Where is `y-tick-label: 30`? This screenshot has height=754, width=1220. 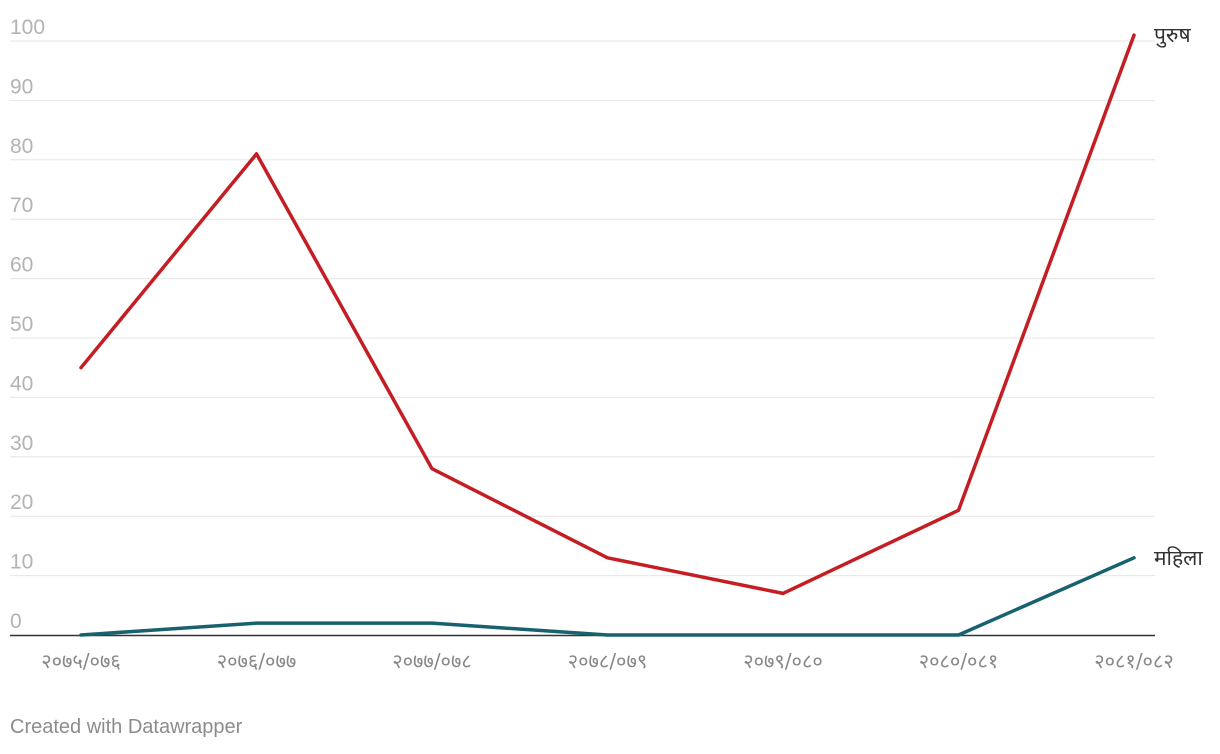
y-tick-label: 30 is located at coordinates (21, 443).